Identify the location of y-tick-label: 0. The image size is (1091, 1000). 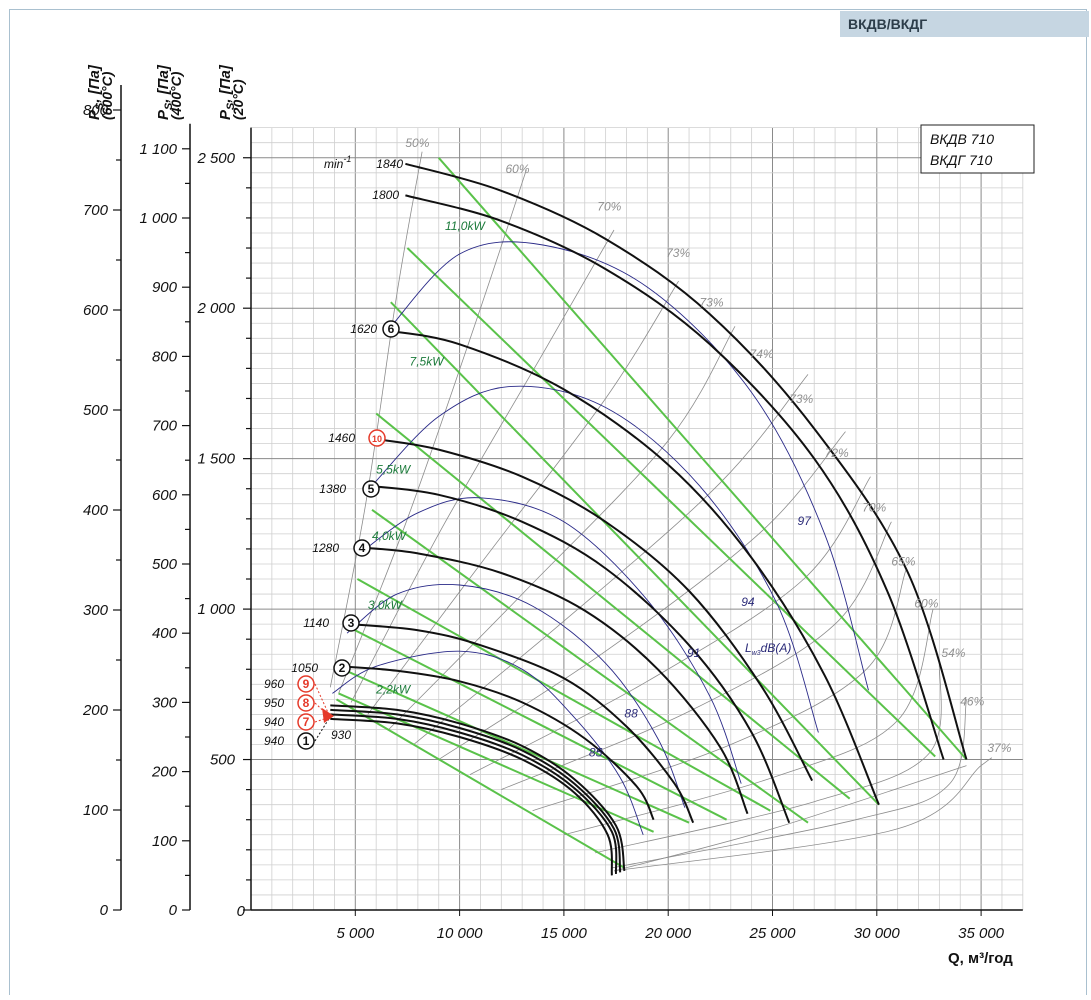
(104, 910).